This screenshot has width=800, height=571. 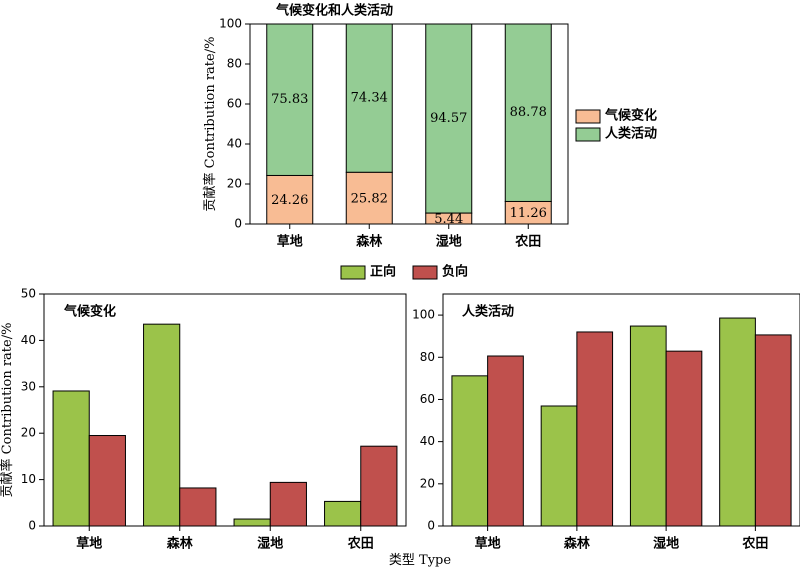 What do you see at coordinates (28, 340) in the screenshot?
I see `bottom-left-y-tick-label: 40` at bounding box center [28, 340].